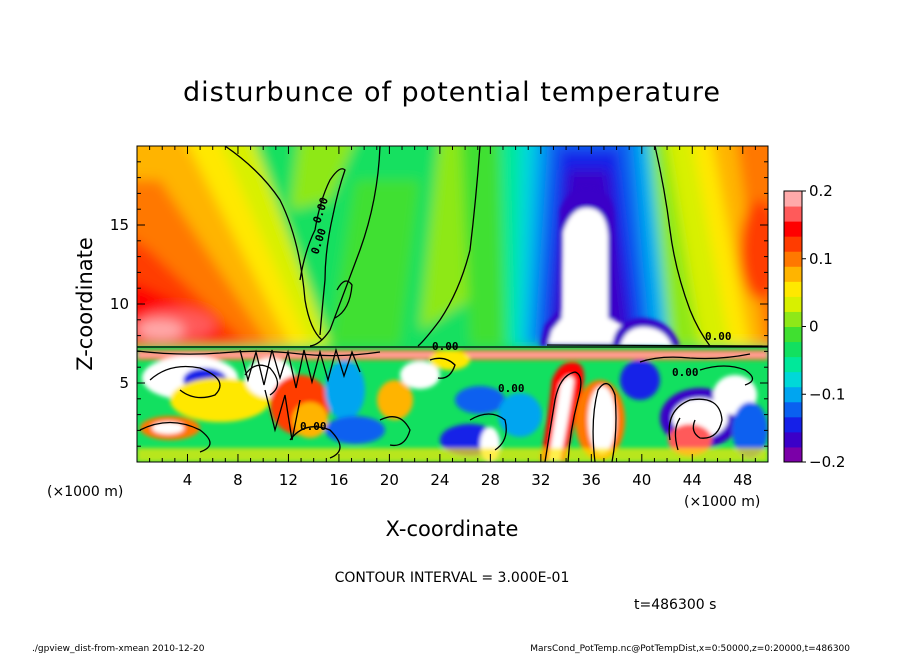  Describe the element at coordinates (742, 480) in the screenshot. I see `x-tick-label: 48` at that location.